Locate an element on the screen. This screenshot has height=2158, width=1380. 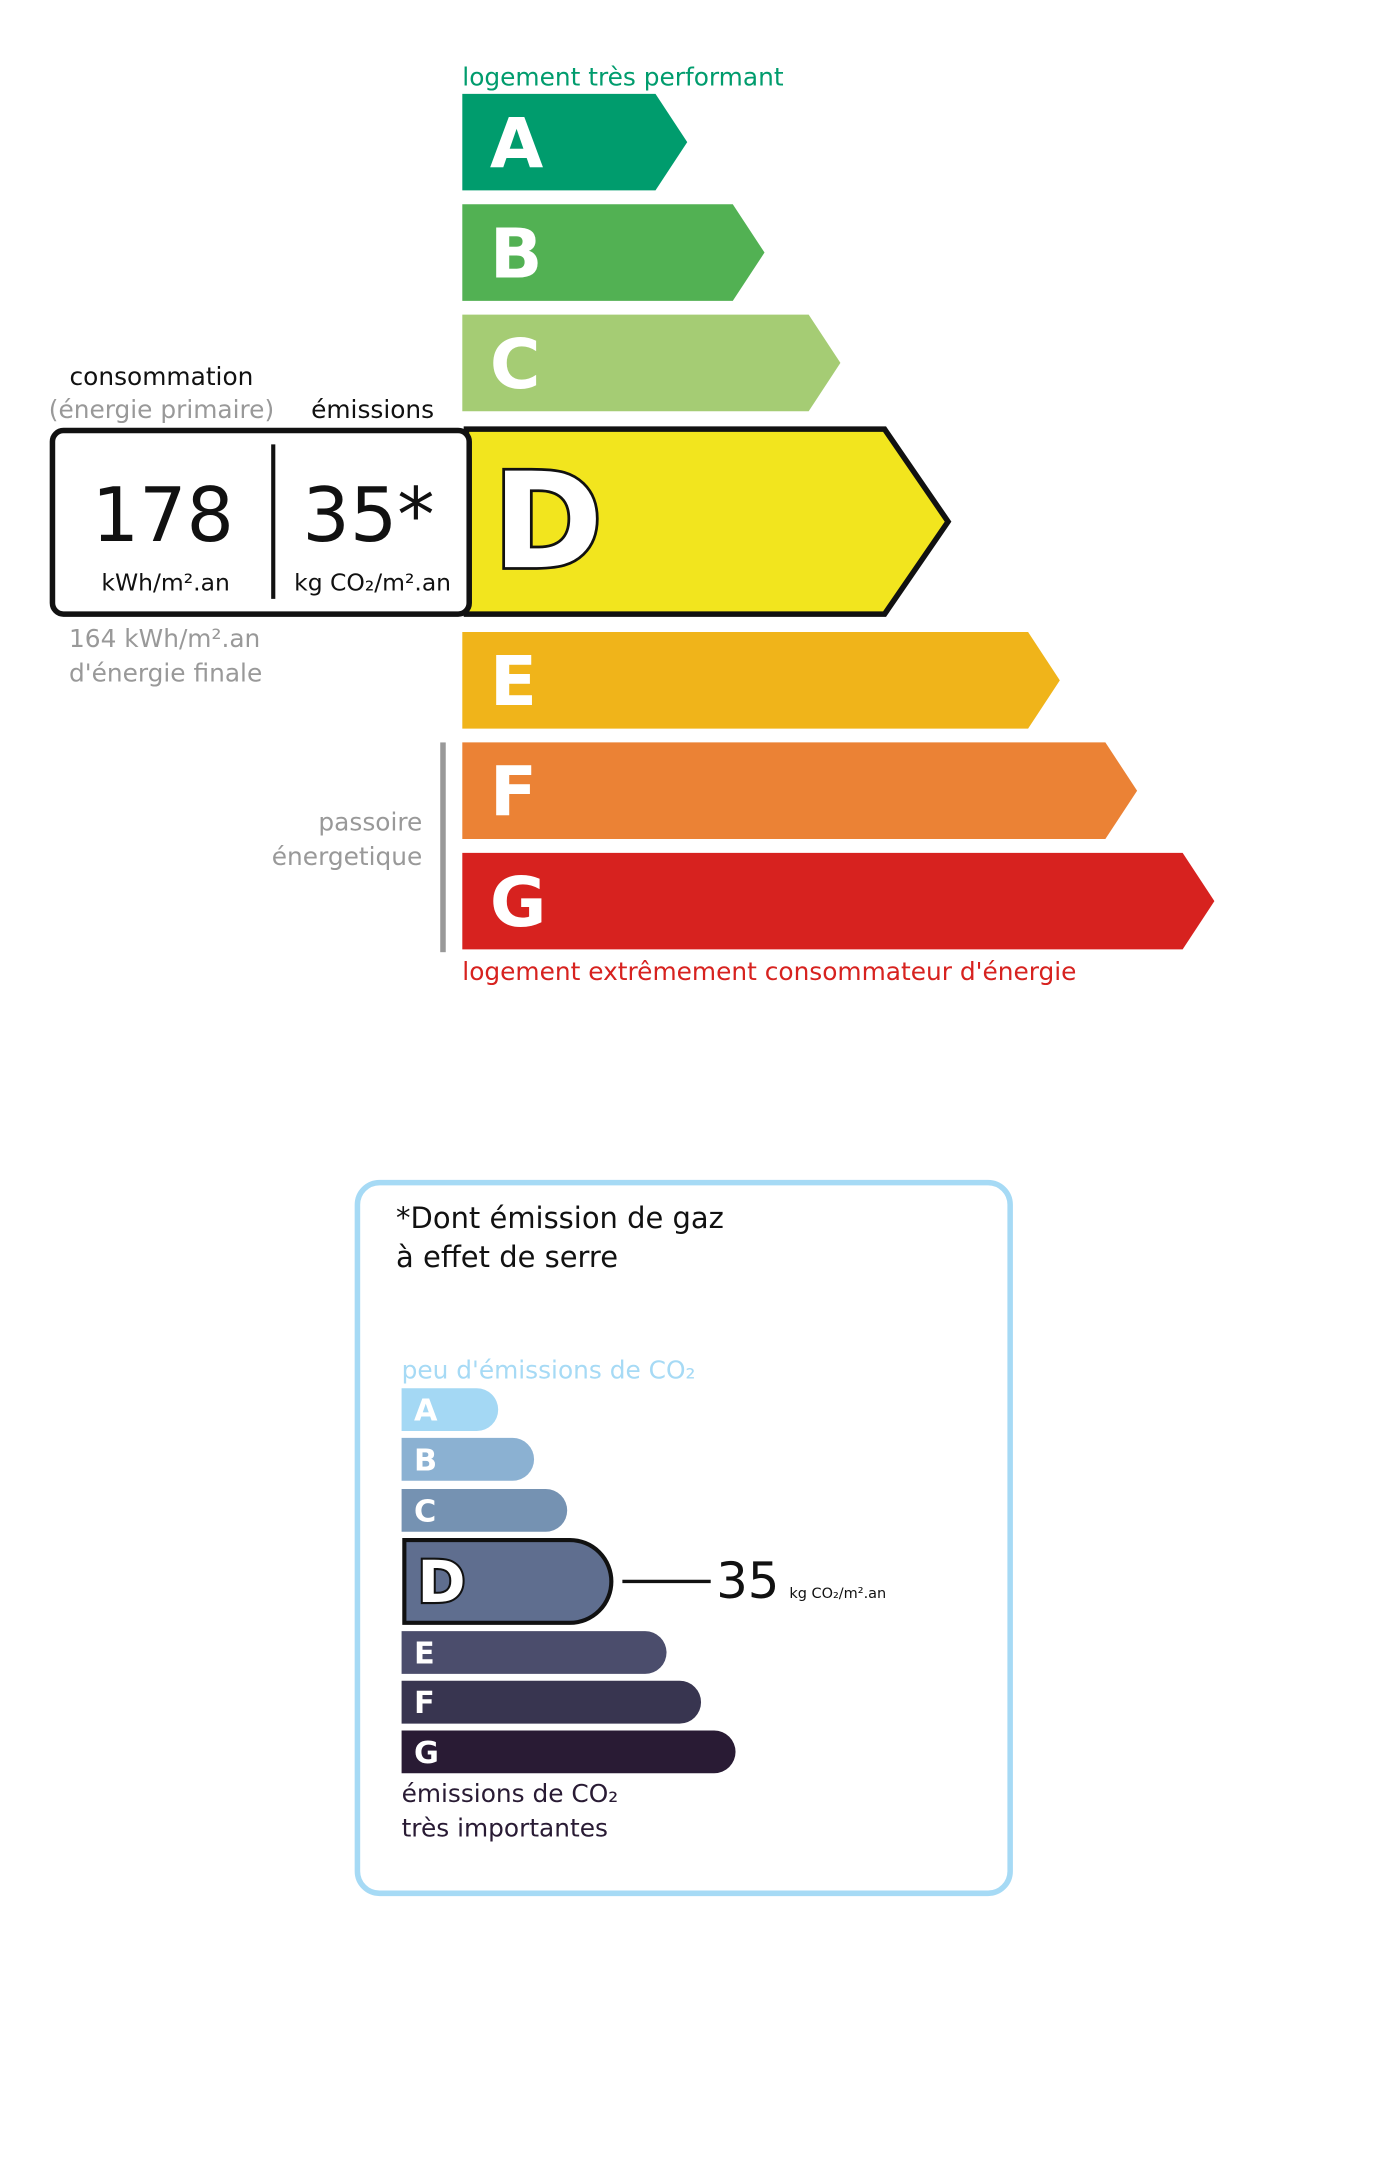
ghg-bottom-caption-2: très importantes is located at coordinates (505, 1828).